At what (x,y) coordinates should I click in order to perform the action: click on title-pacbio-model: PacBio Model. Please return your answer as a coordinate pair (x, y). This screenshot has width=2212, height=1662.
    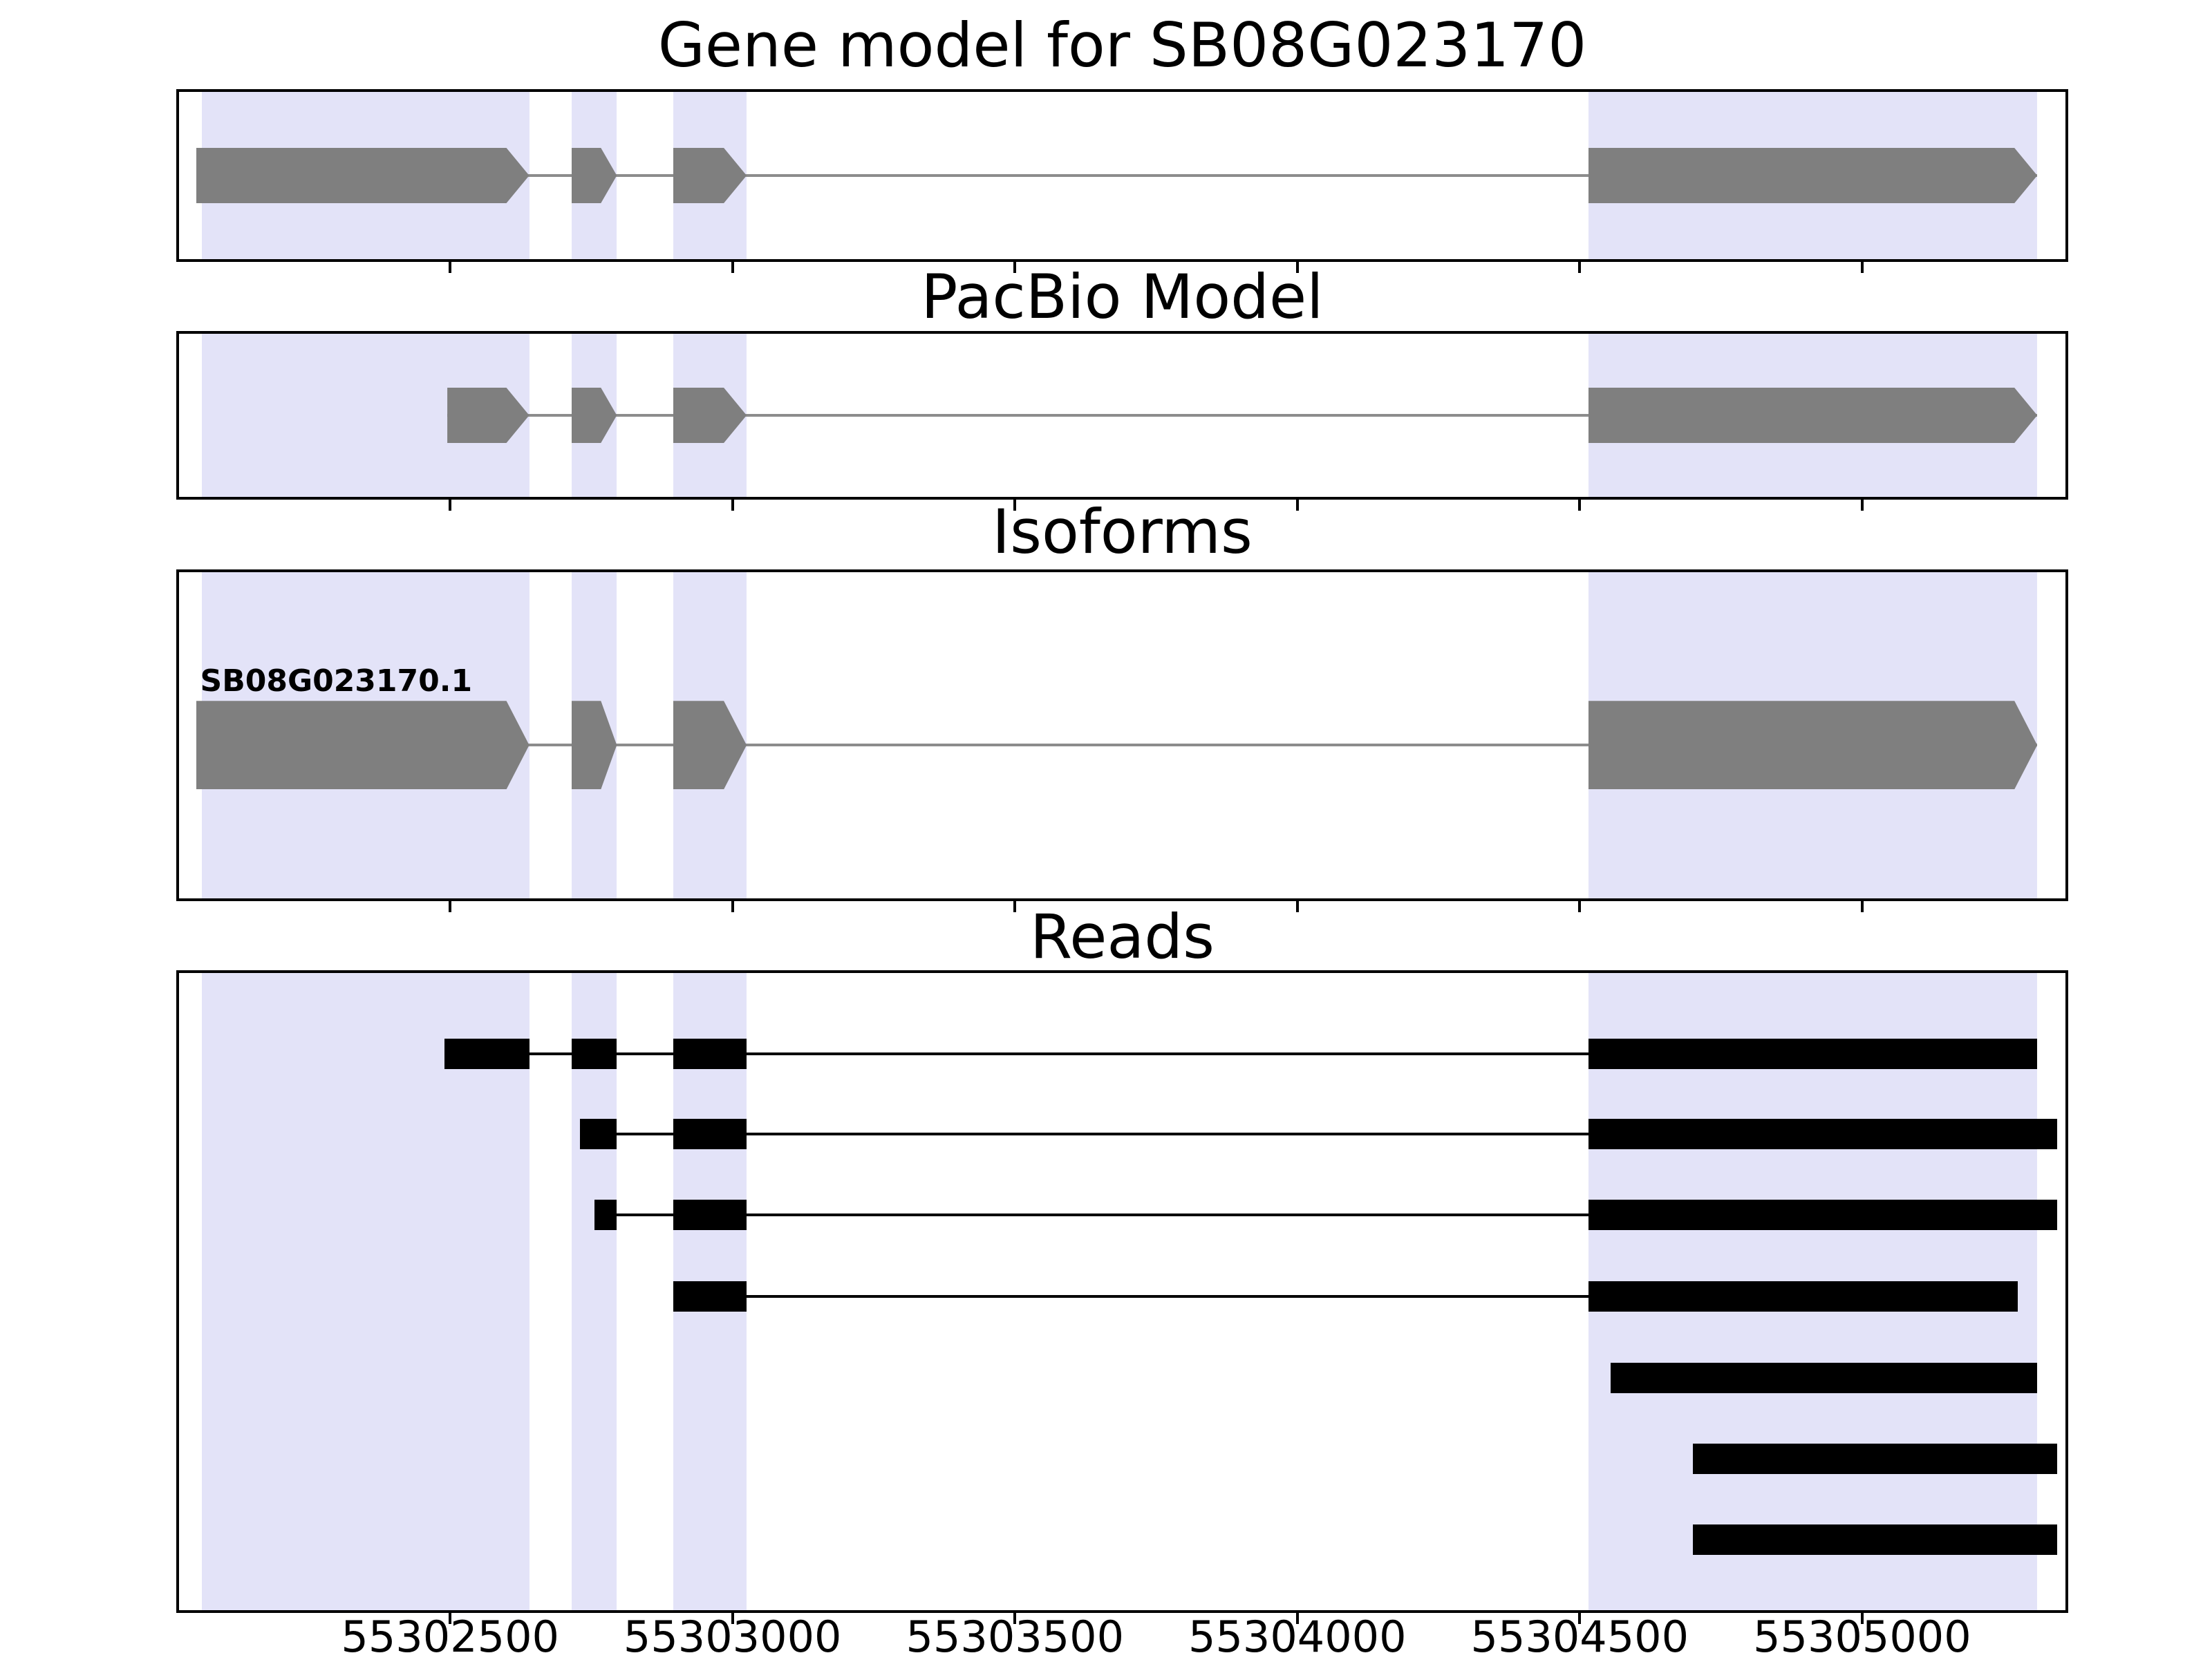
    Looking at the image, I should click on (1122, 296).